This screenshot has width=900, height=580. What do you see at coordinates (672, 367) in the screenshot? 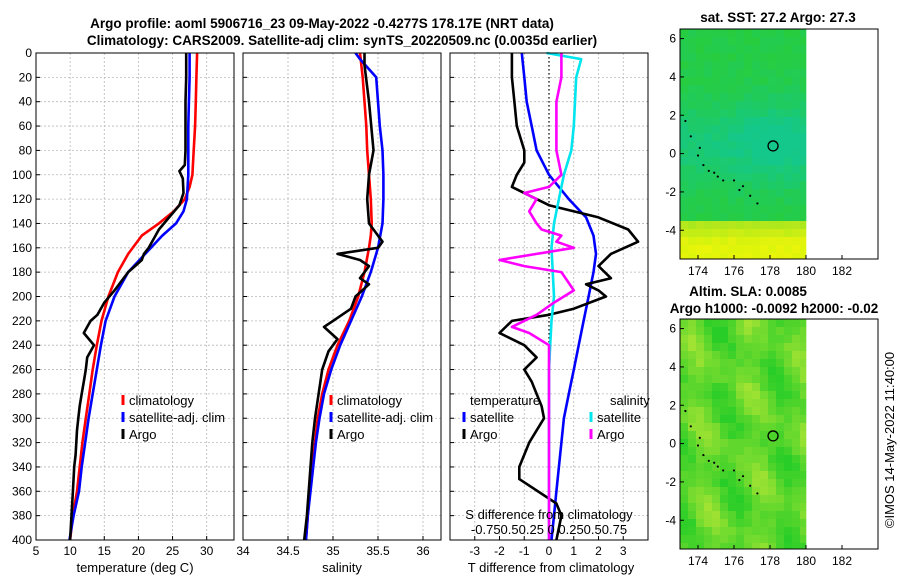
I see `y-tick-label: 4` at bounding box center [672, 367].